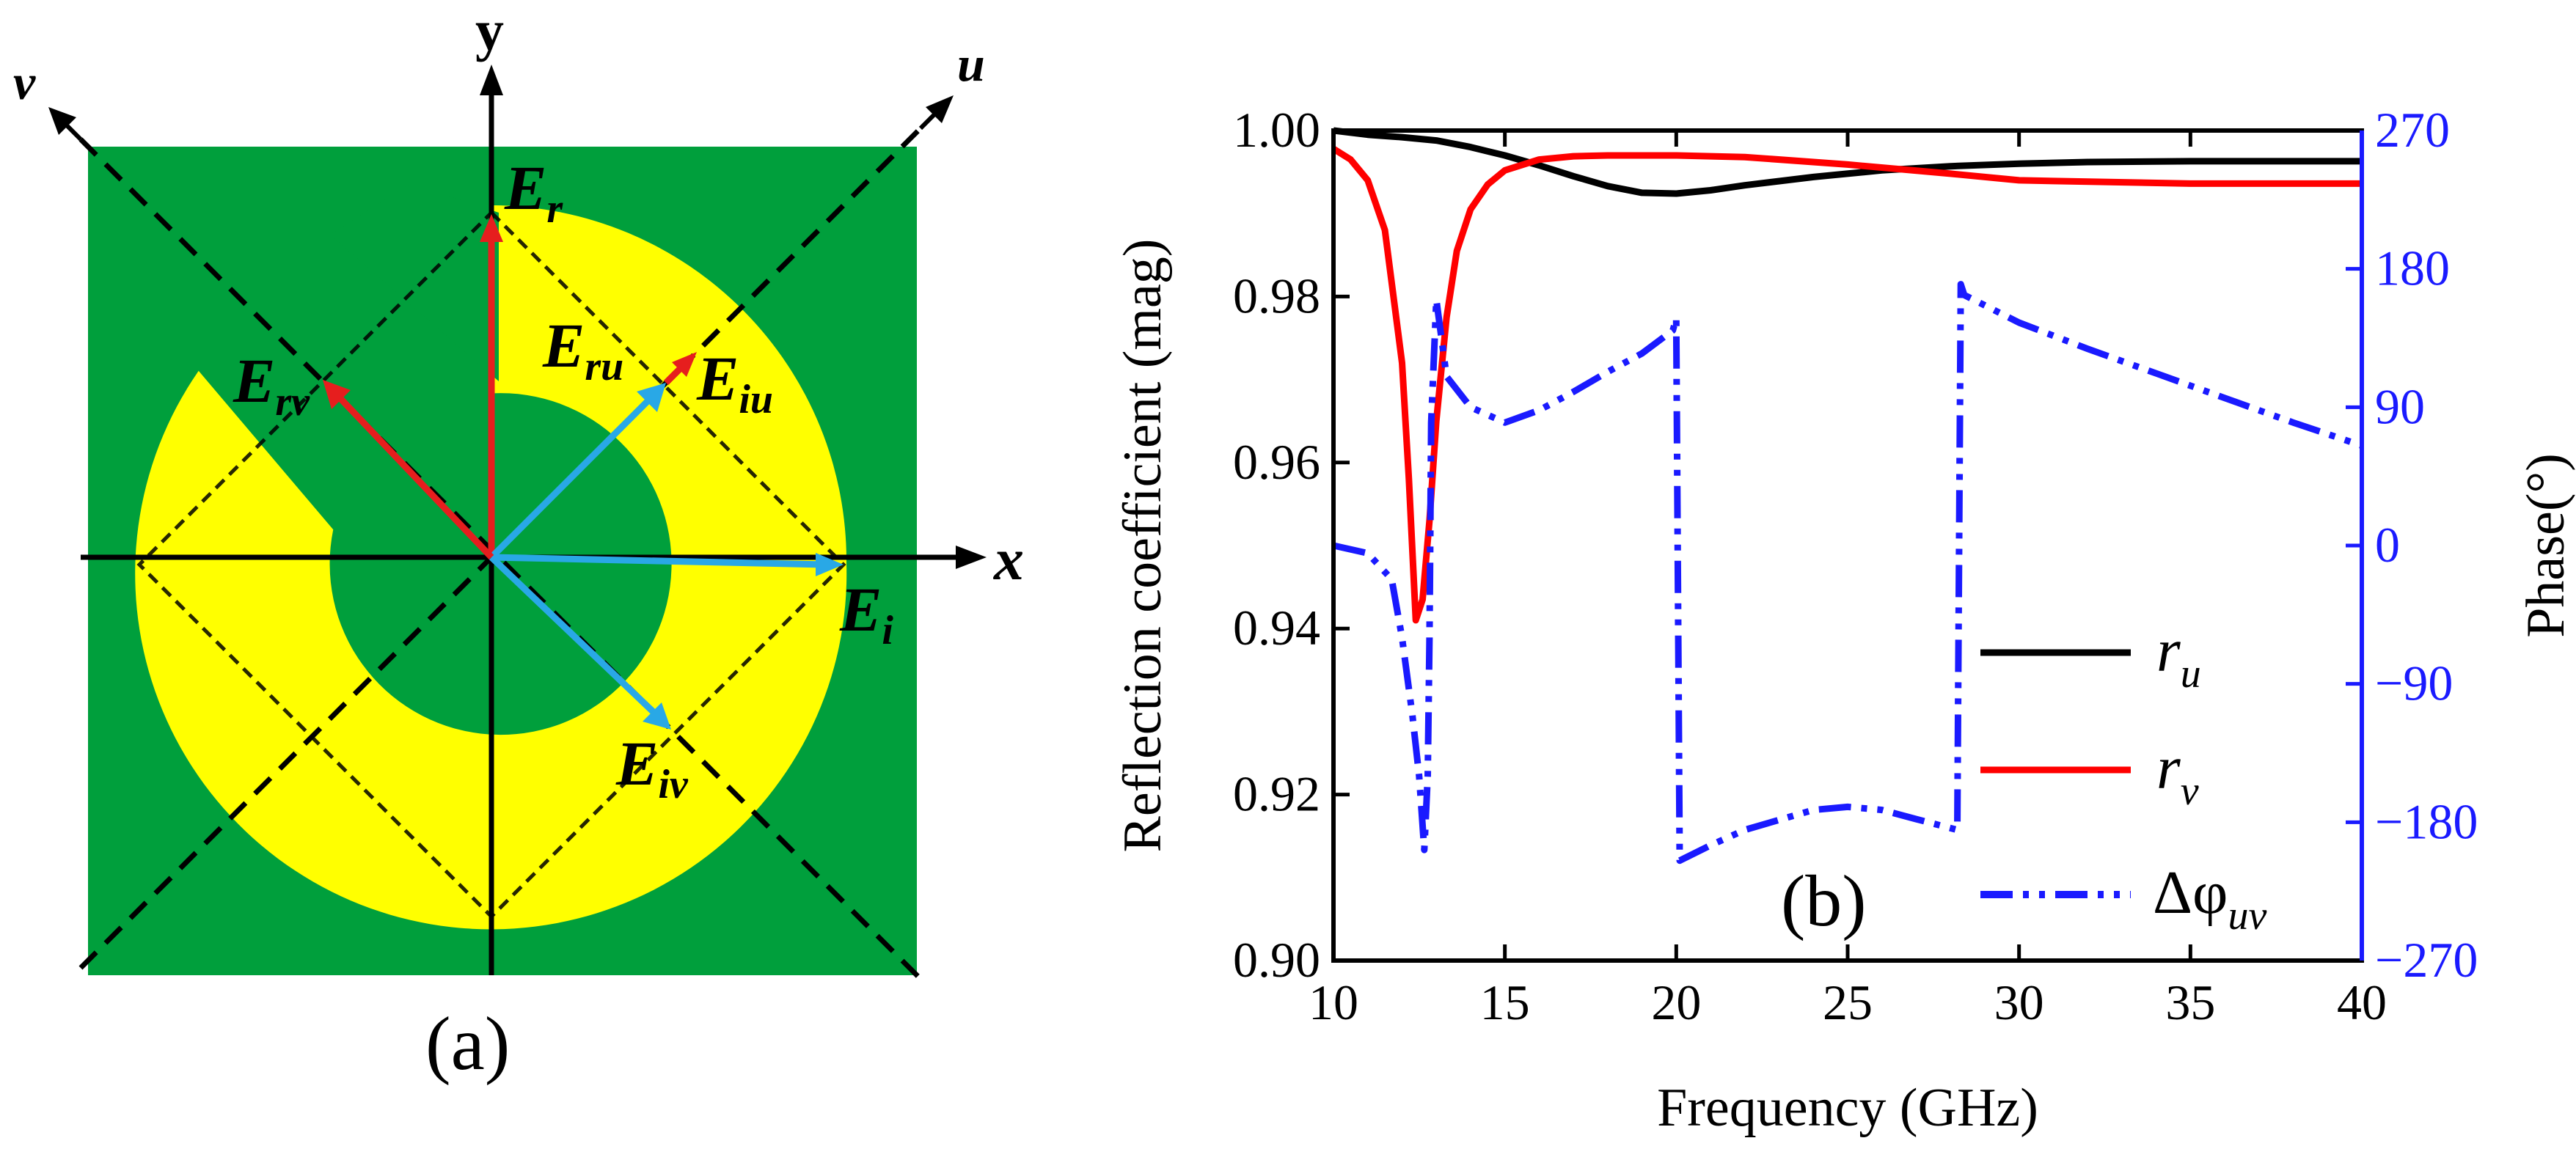  What do you see at coordinates (1276, 794) in the screenshot?
I see `y-tick-label: 0.92` at bounding box center [1276, 794].